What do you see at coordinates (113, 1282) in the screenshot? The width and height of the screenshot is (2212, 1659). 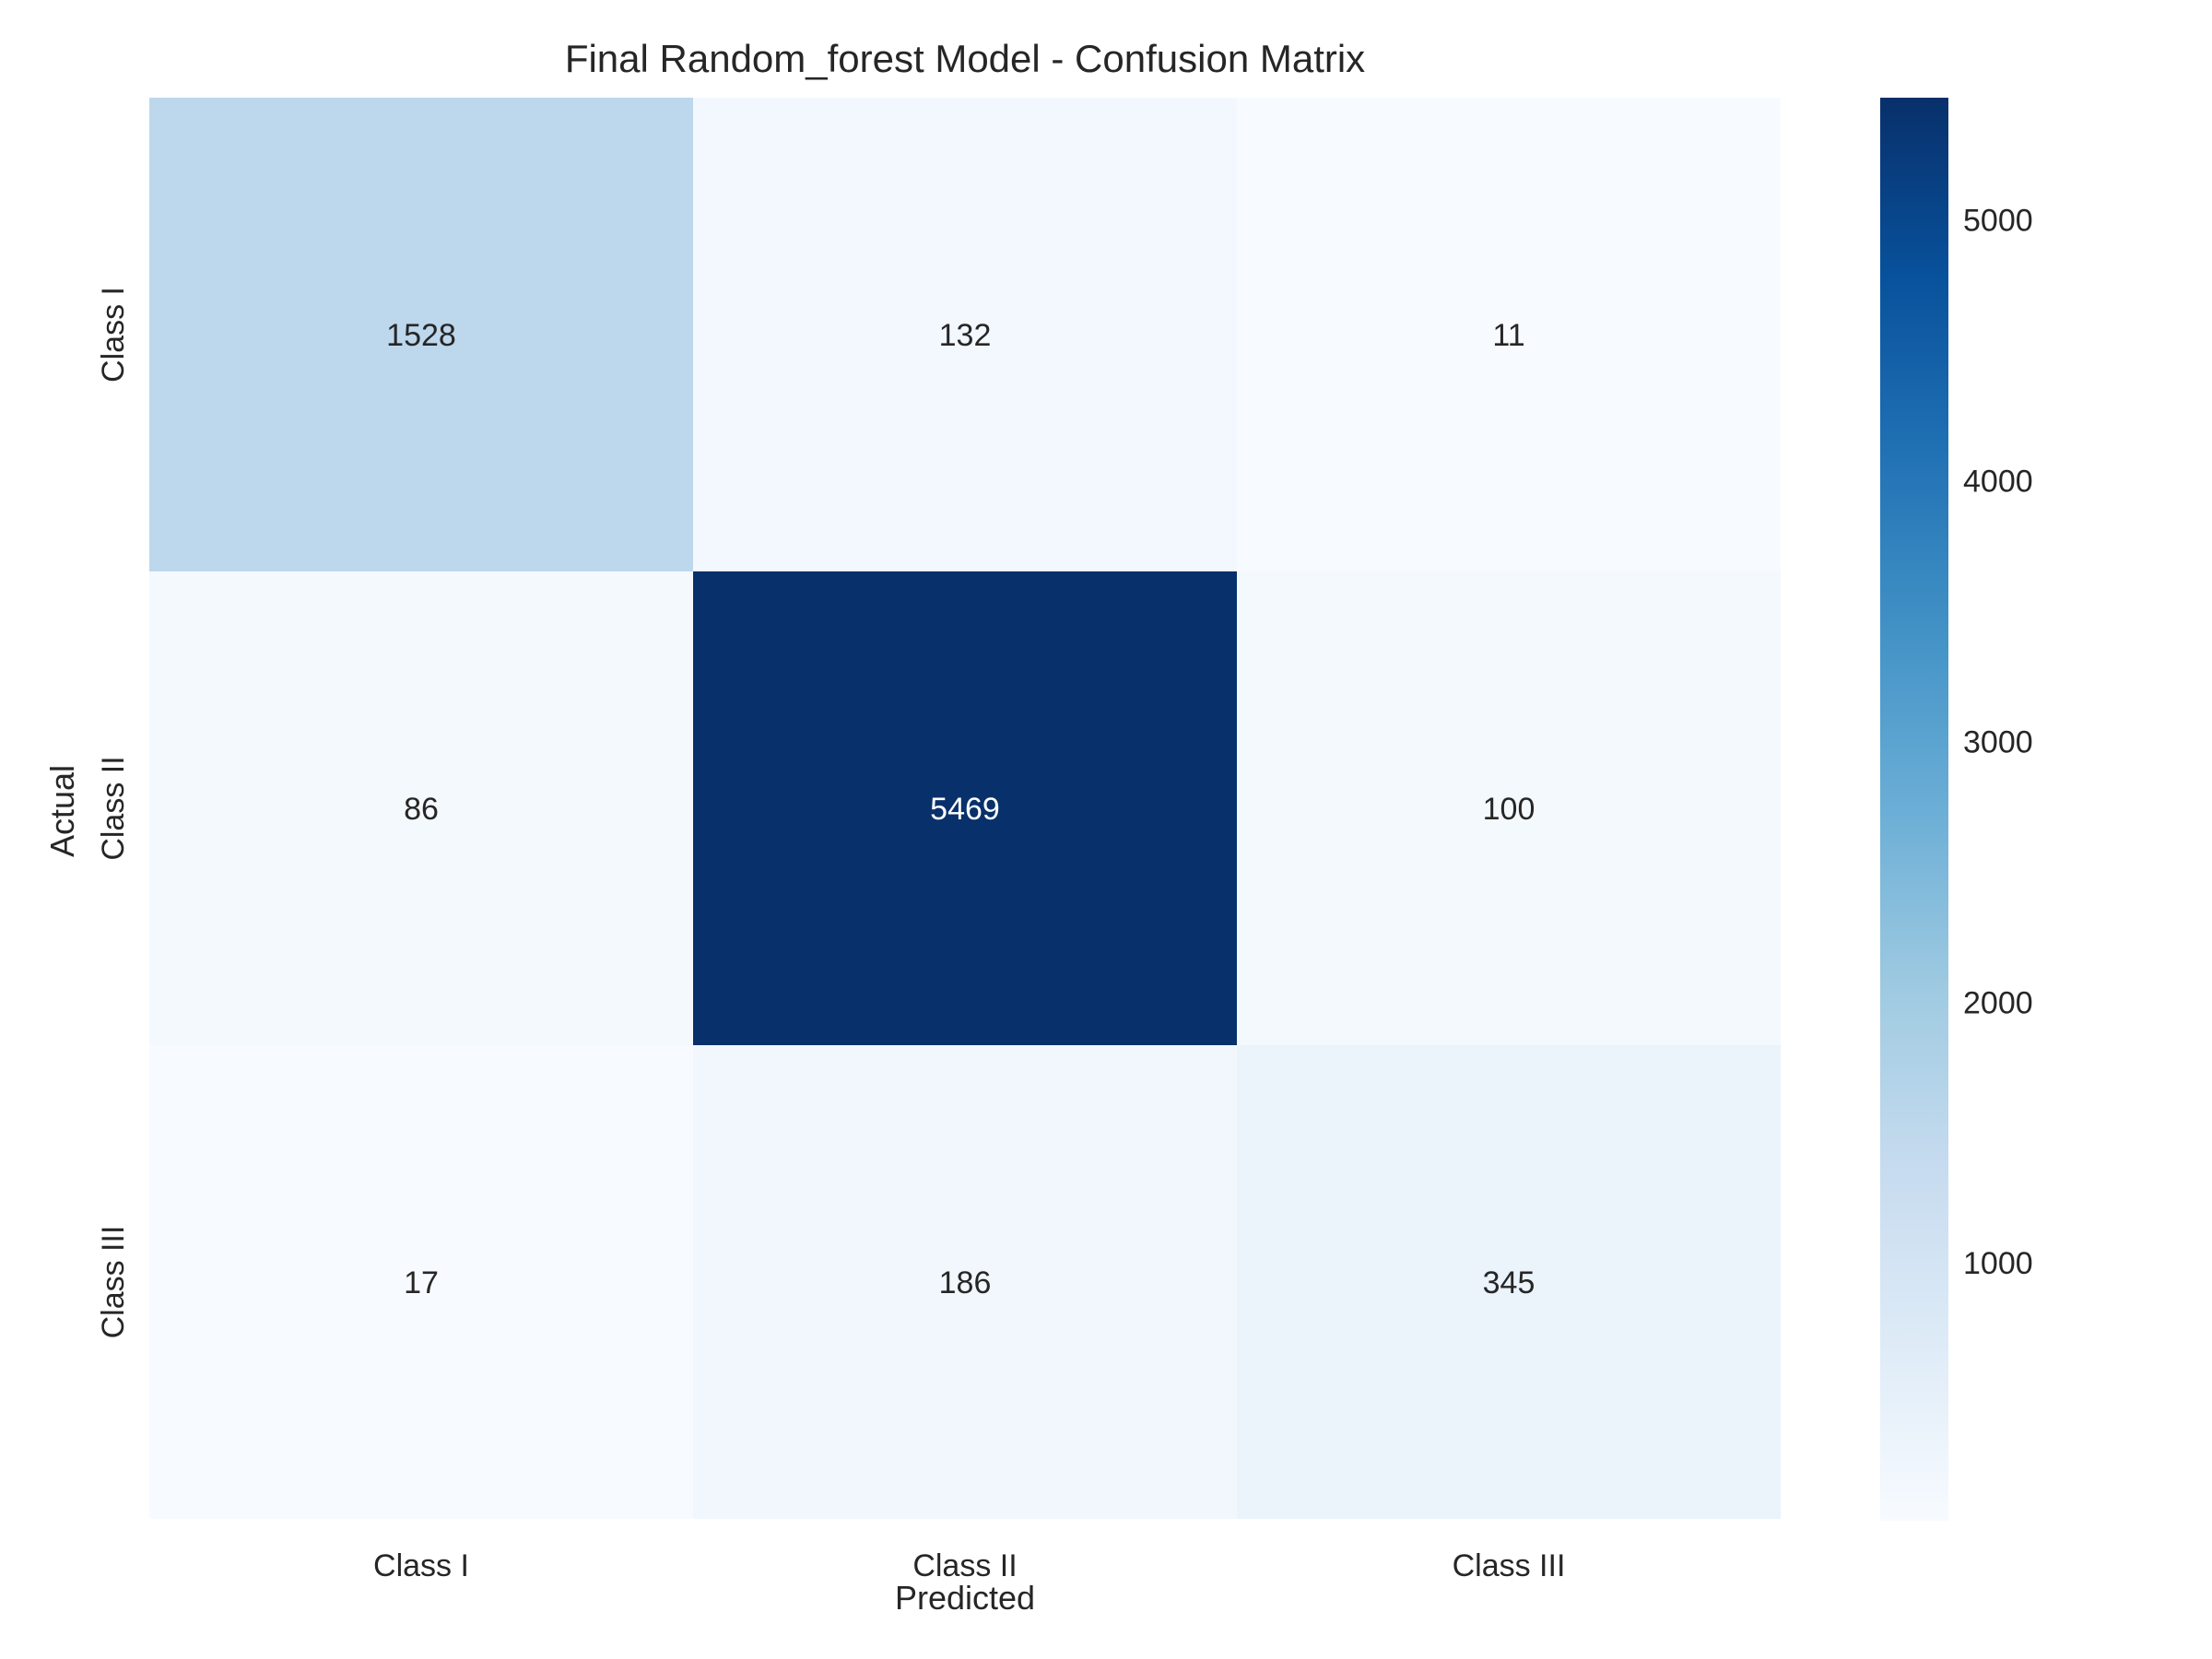 I see `y-tick-label: Class III` at bounding box center [113, 1282].